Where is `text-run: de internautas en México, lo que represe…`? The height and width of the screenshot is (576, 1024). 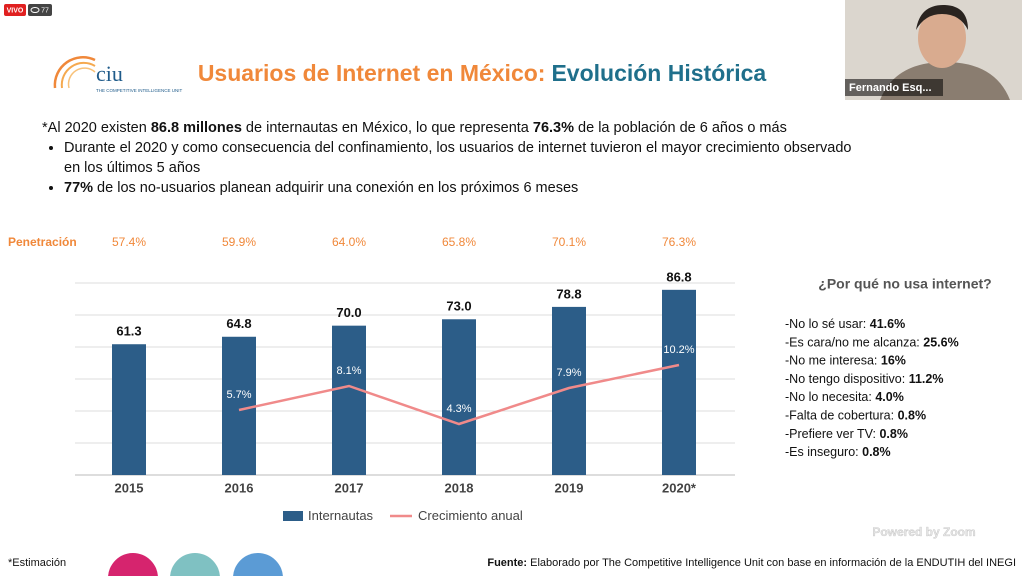 text-run: de internautas en México, lo que represe… is located at coordinates (387, 128).